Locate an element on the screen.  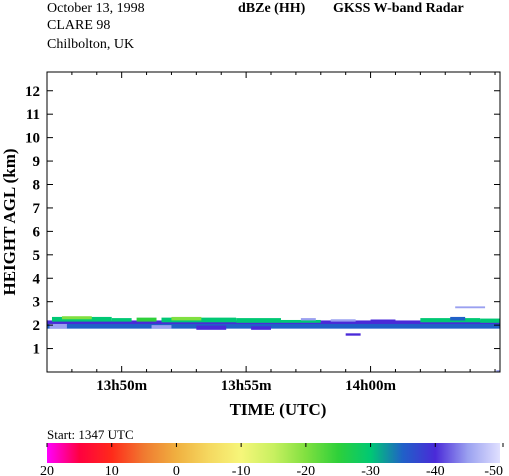
y-tick-label: 12 is located at coordinates (32, 92).